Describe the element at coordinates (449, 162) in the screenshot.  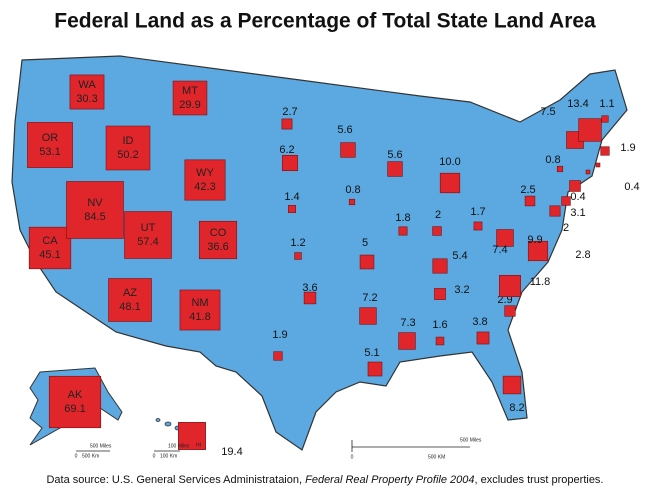
I see `state-percentage: 10.0` at that location.